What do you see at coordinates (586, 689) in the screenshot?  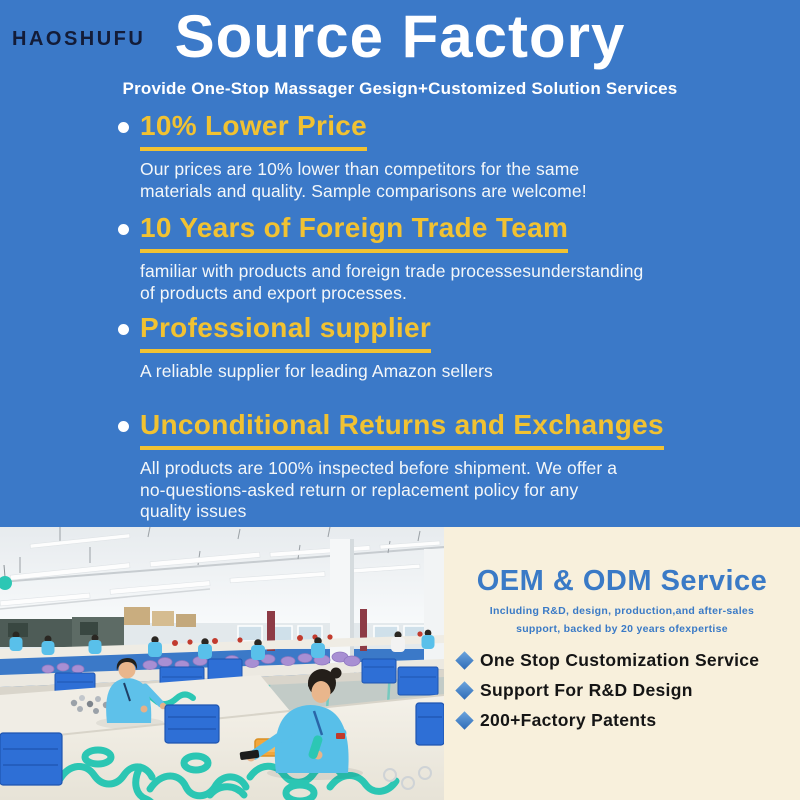 I see `service-item-label: Support For R&D Design` at bounding box center [586, 689].